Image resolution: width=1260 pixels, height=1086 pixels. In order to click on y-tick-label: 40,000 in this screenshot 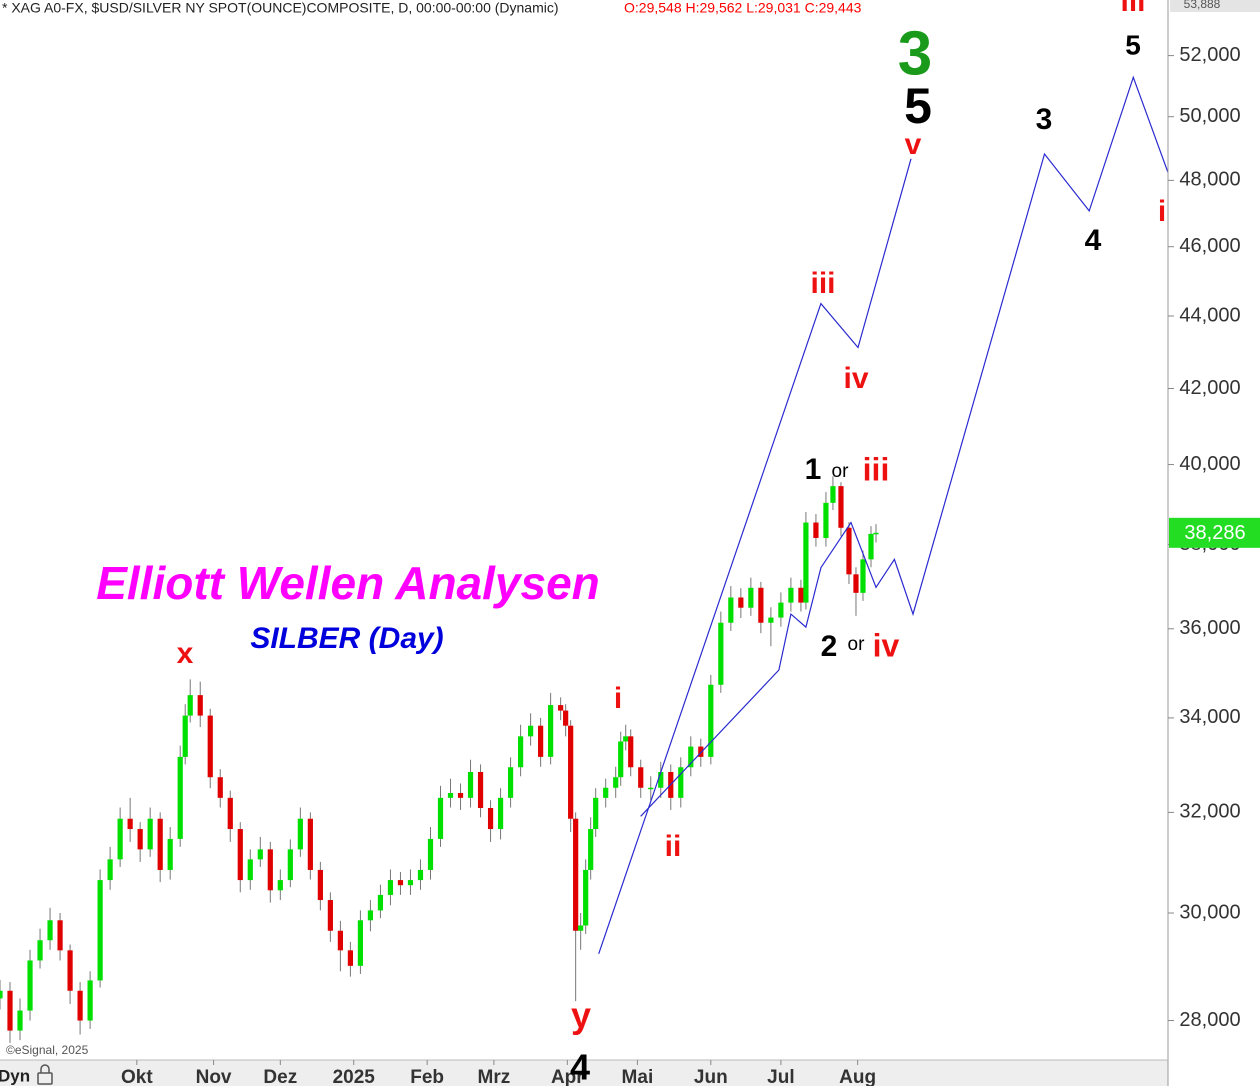, I will do `click(1209, 464)`.